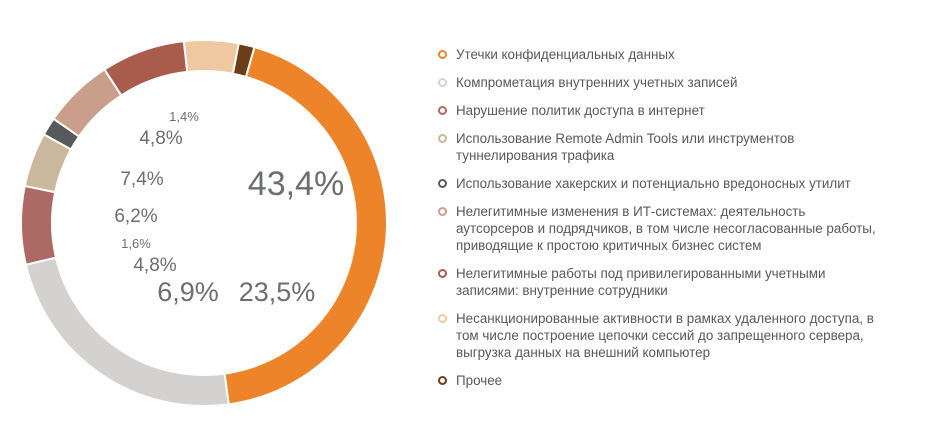  What do you see at coordinates (676, 380) in the screenshot?
I see `legend-item: Прочее` at bounding box center [676, 380].